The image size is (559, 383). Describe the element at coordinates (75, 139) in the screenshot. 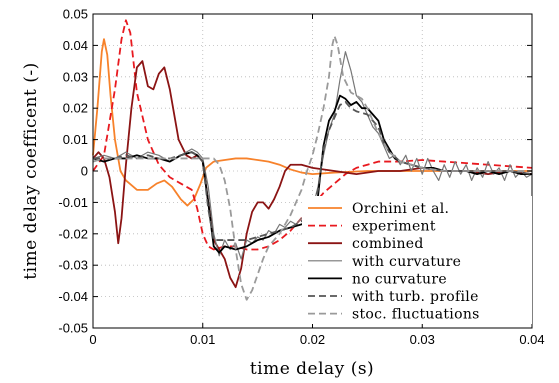

I see `y-tick-label: 0.01` at that location.